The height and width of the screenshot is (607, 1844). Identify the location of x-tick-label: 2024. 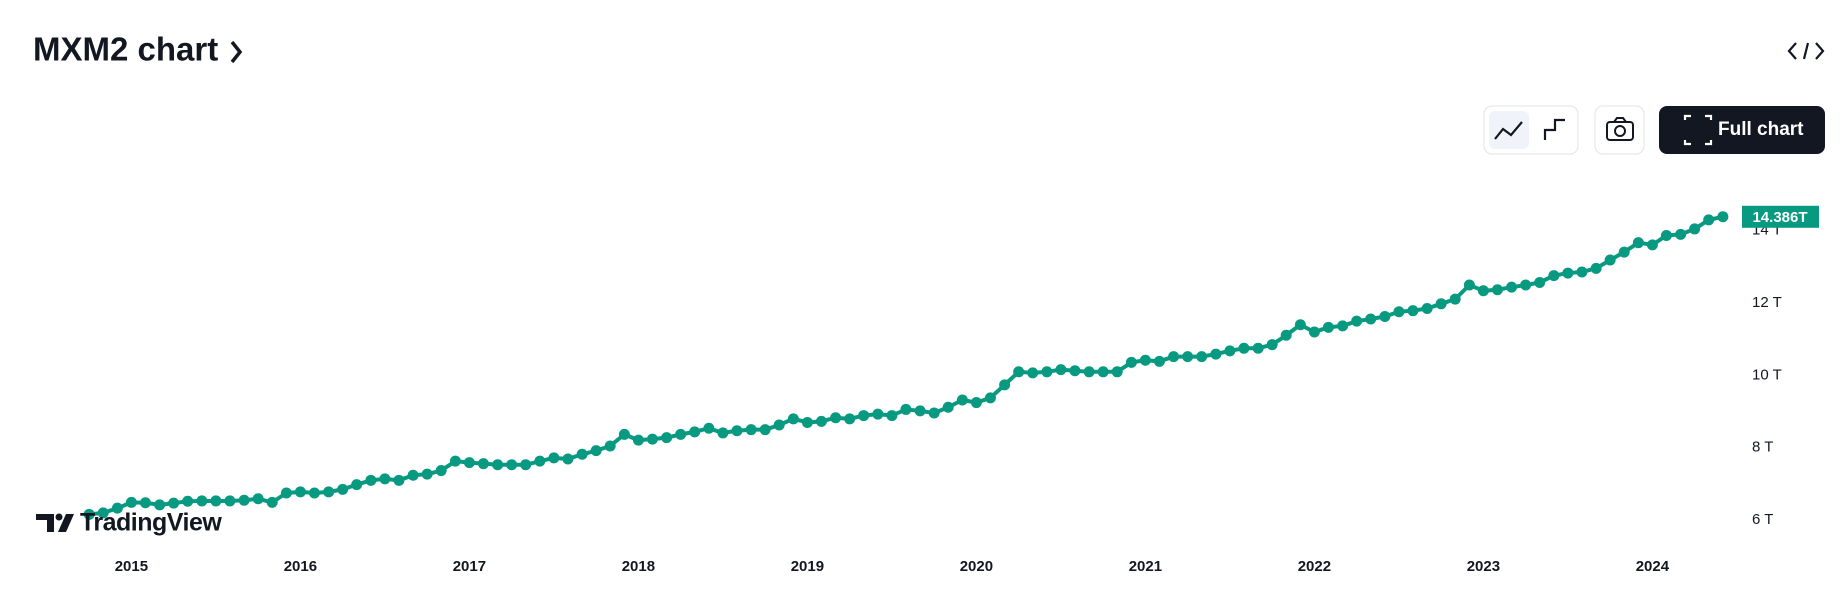
(1653, 566).